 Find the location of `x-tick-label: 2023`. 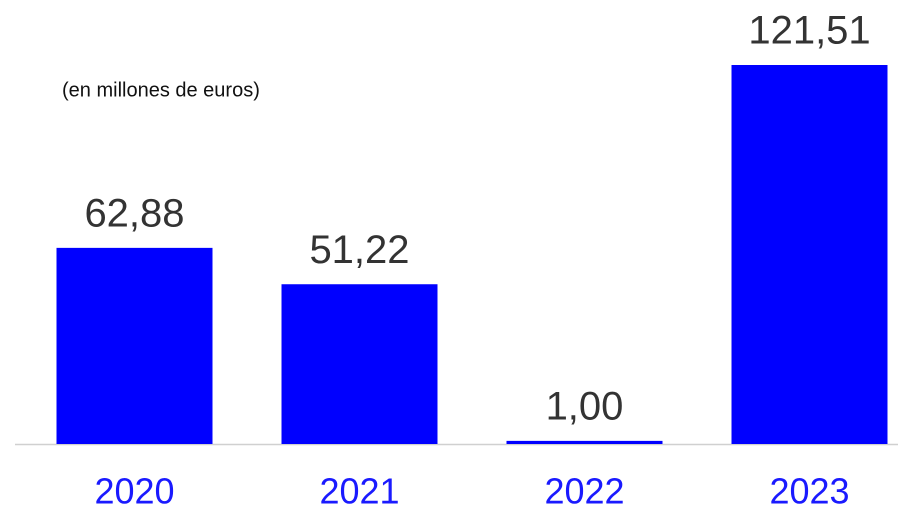

x-tick-label: 2023 is located at coordinates (809, 491).